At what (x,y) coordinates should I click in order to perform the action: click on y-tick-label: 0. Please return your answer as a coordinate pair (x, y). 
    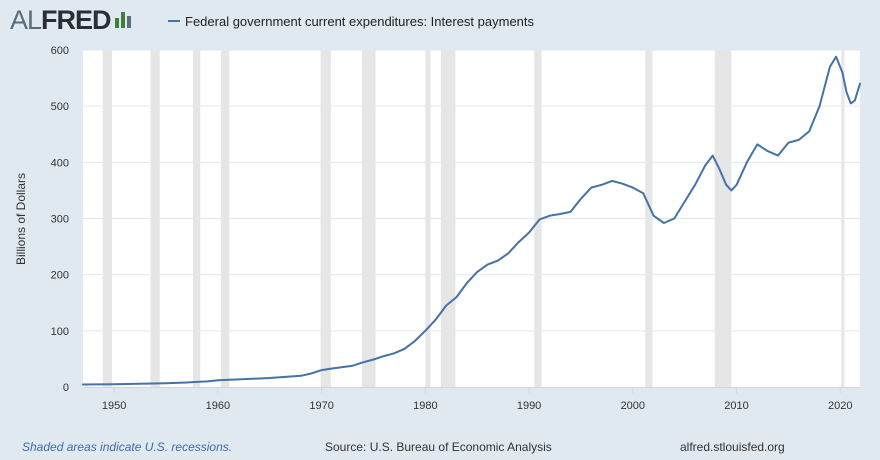
    Looking at the image, I should click on (66, 388).